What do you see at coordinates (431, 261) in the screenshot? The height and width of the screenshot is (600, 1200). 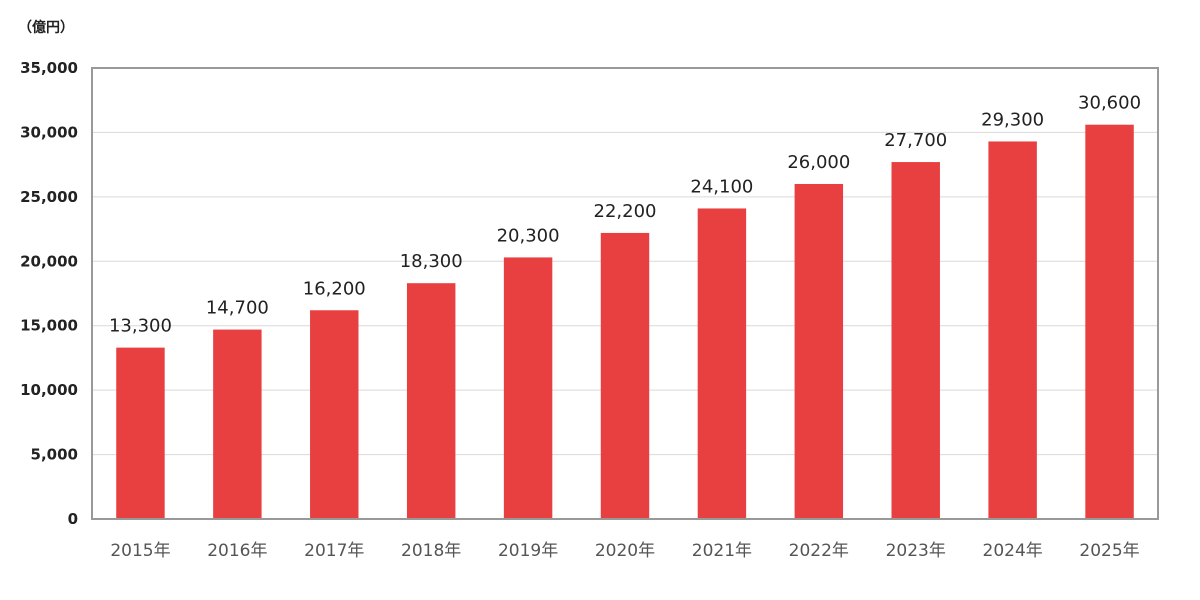 I see `data-label: 18,300` at bounding box center [431, 261].